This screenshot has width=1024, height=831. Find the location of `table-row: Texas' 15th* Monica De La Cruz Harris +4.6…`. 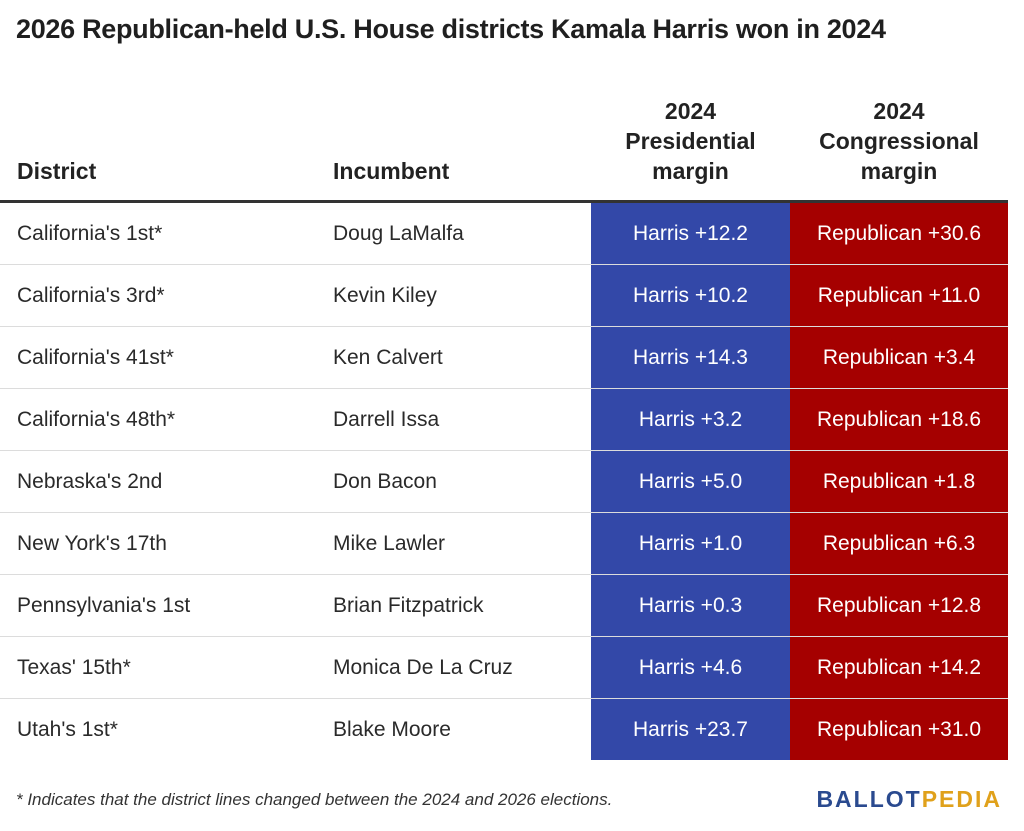

table-row: Texas' 15th* Monica De La Cruz Harris +4.6… is located at coordinates (504, 668).